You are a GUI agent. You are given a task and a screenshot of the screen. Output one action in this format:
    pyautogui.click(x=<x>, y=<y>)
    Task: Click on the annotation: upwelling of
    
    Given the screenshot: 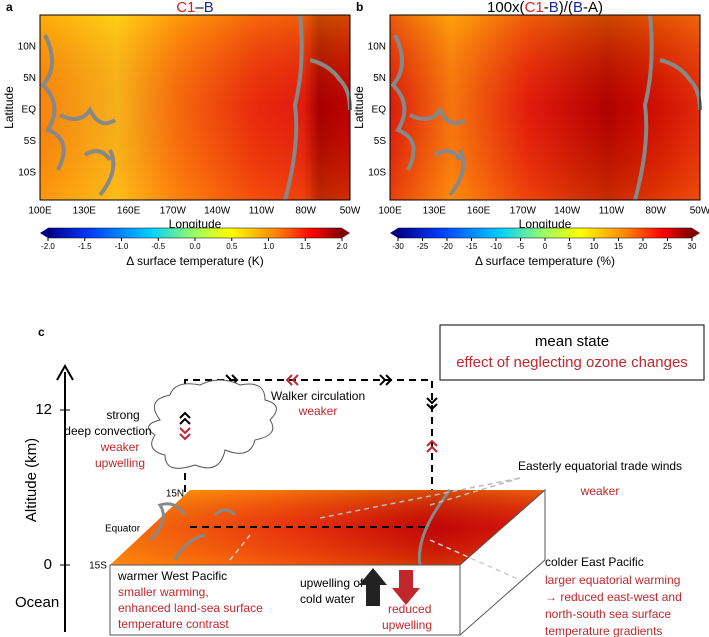 What is the action you would take?
    pyautogui.click(x=332, y=583)
    